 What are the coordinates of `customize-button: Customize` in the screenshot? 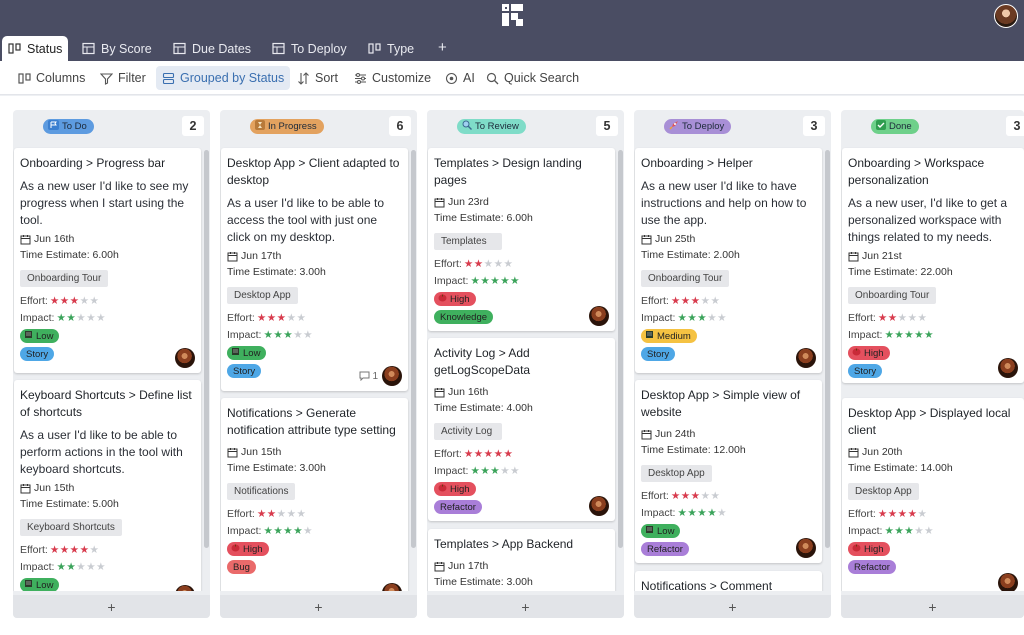 It's located at (392, 78).